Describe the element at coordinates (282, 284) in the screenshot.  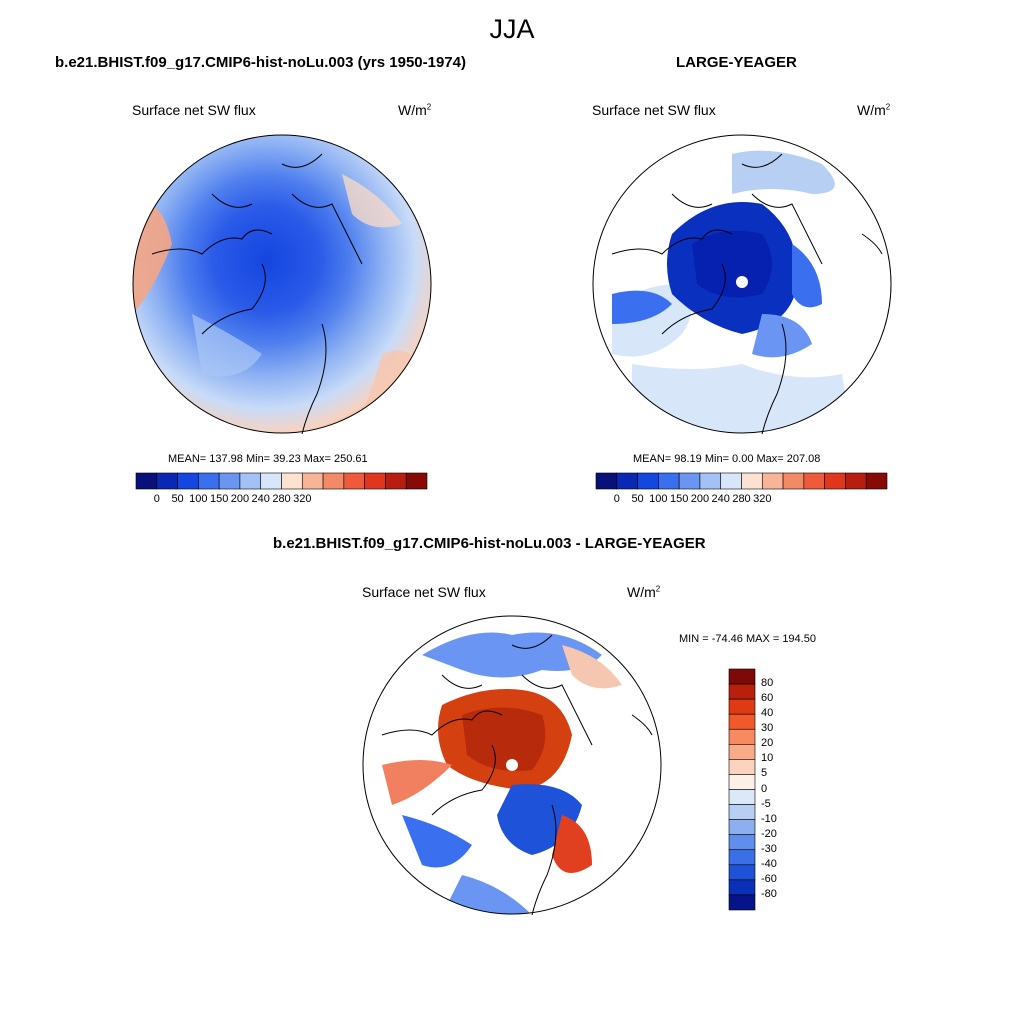
I see `left-polar-map` at that location.